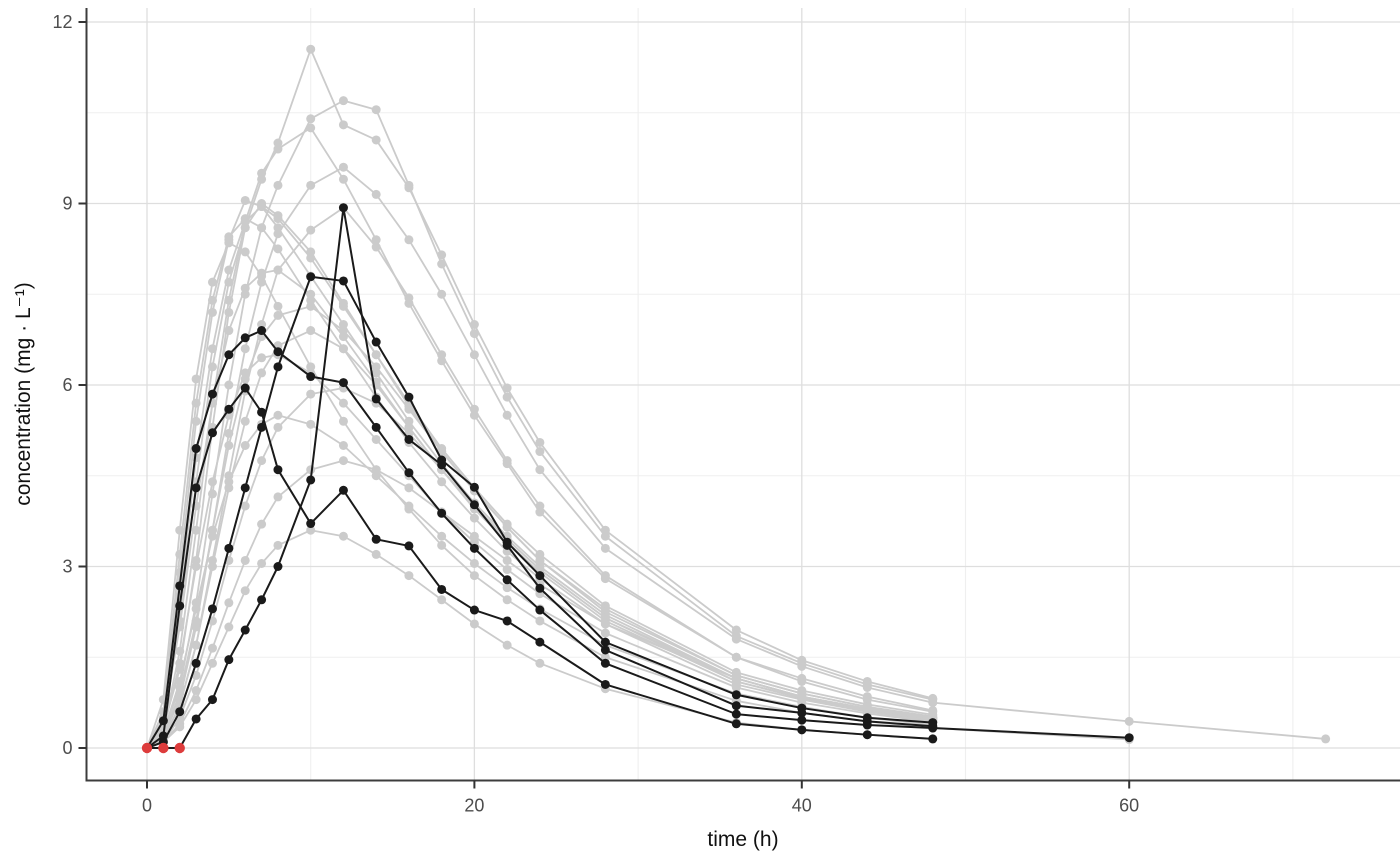 This screenshot has width=1400, height=866. Describe the element at coordinates (67, 204) in the screenshot. I see `y-tick-label: 9` at that location.